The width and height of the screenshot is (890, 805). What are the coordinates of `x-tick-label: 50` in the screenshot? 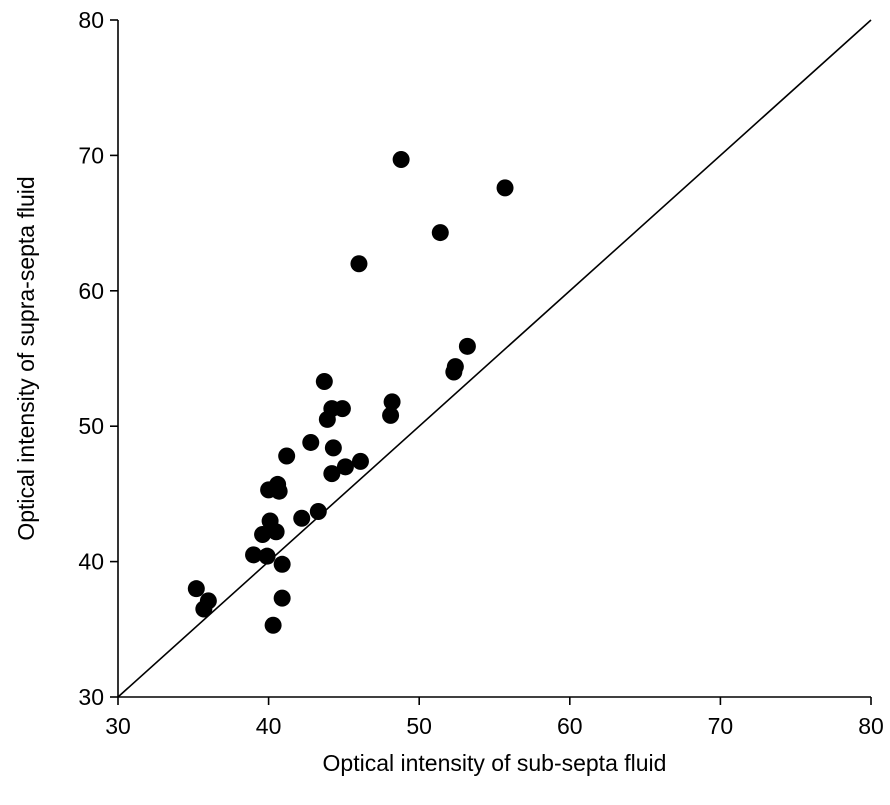 It's located at (419, 726).